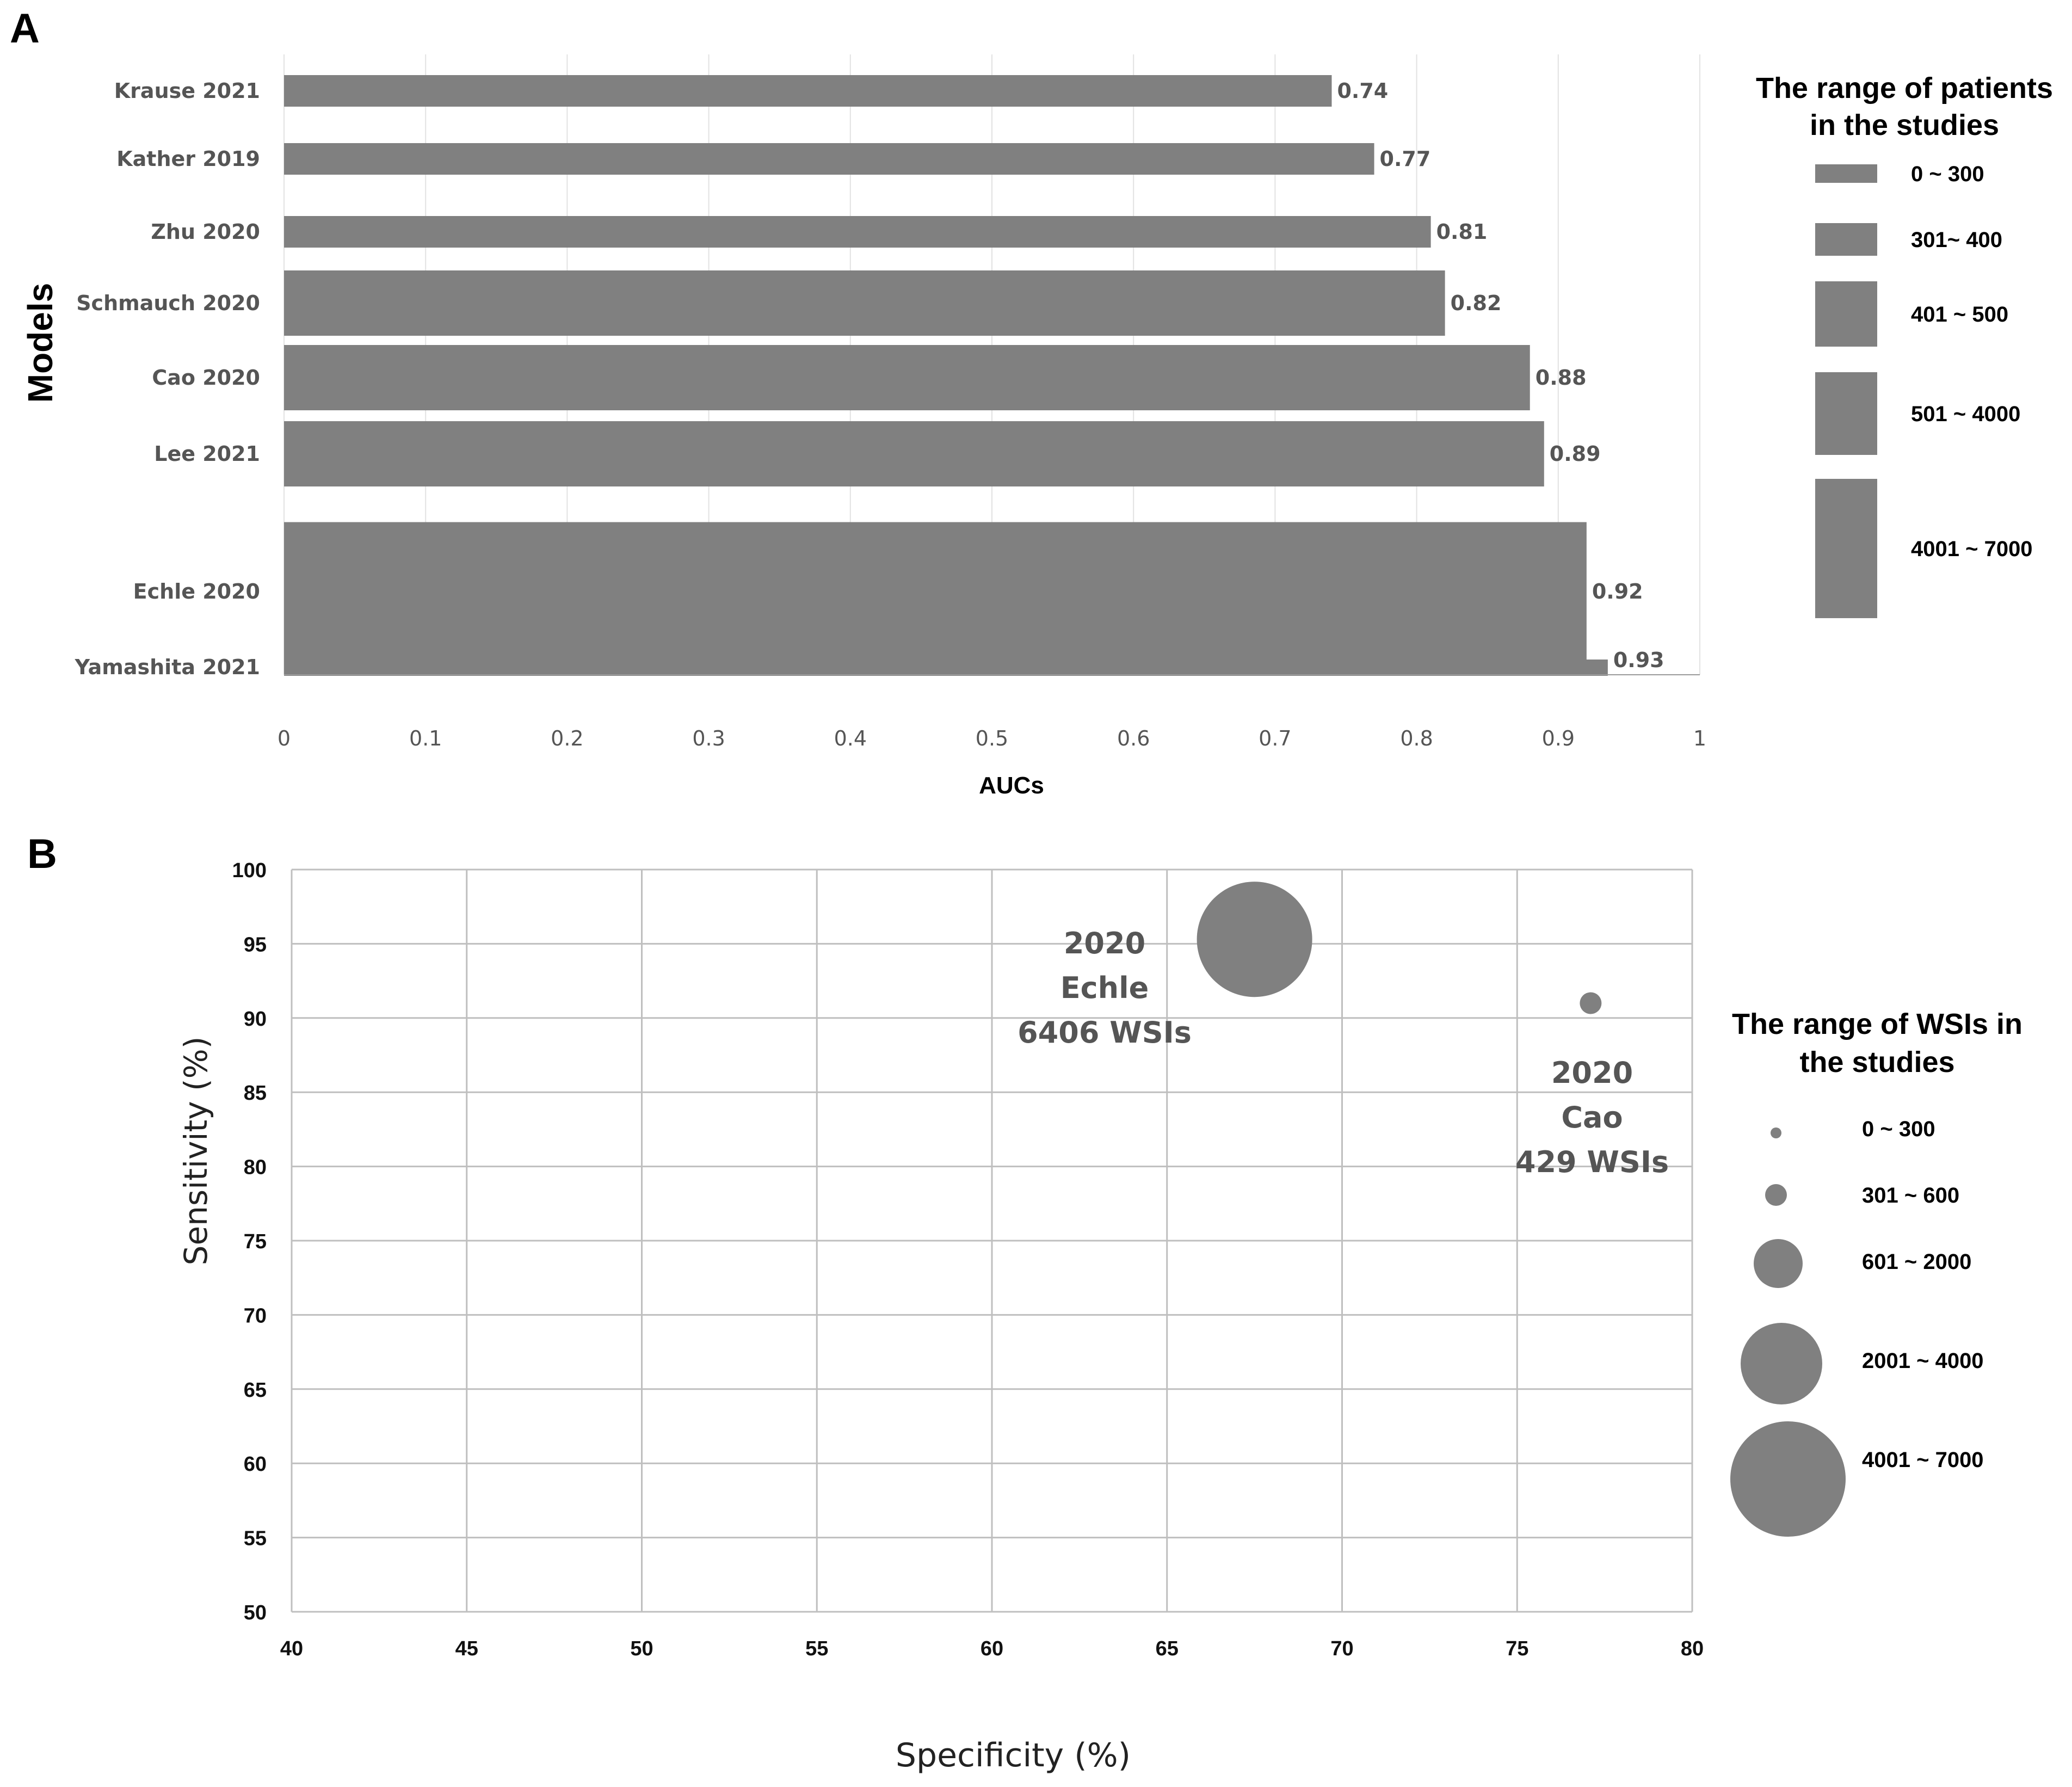 The height and width of the screenshot is (1787, 2072). Describe the element at coordinates (425, 738) in the screenshot. I see `panel-a-x-tick-label: 0.1` at that location.